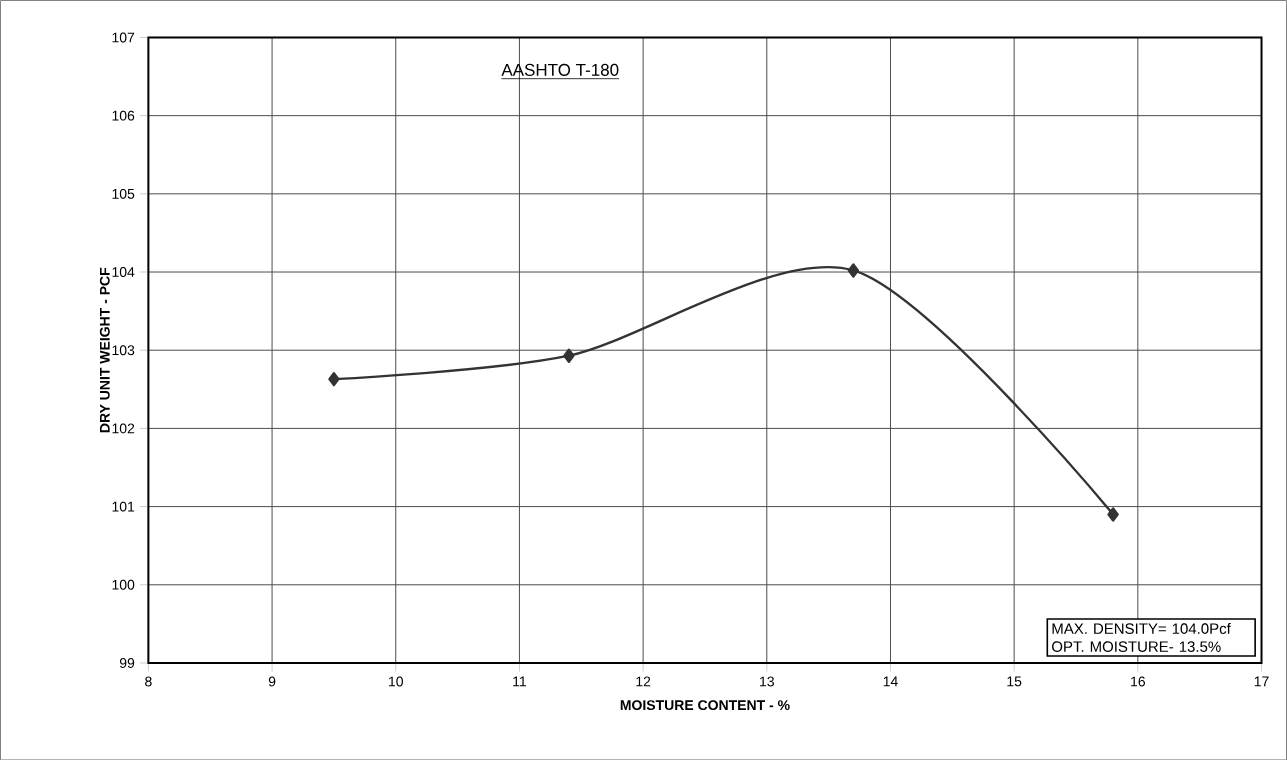 The height and width of the screenshot is (760, 1287). I want to click on x-tick-label: 9, so click(272, 681).